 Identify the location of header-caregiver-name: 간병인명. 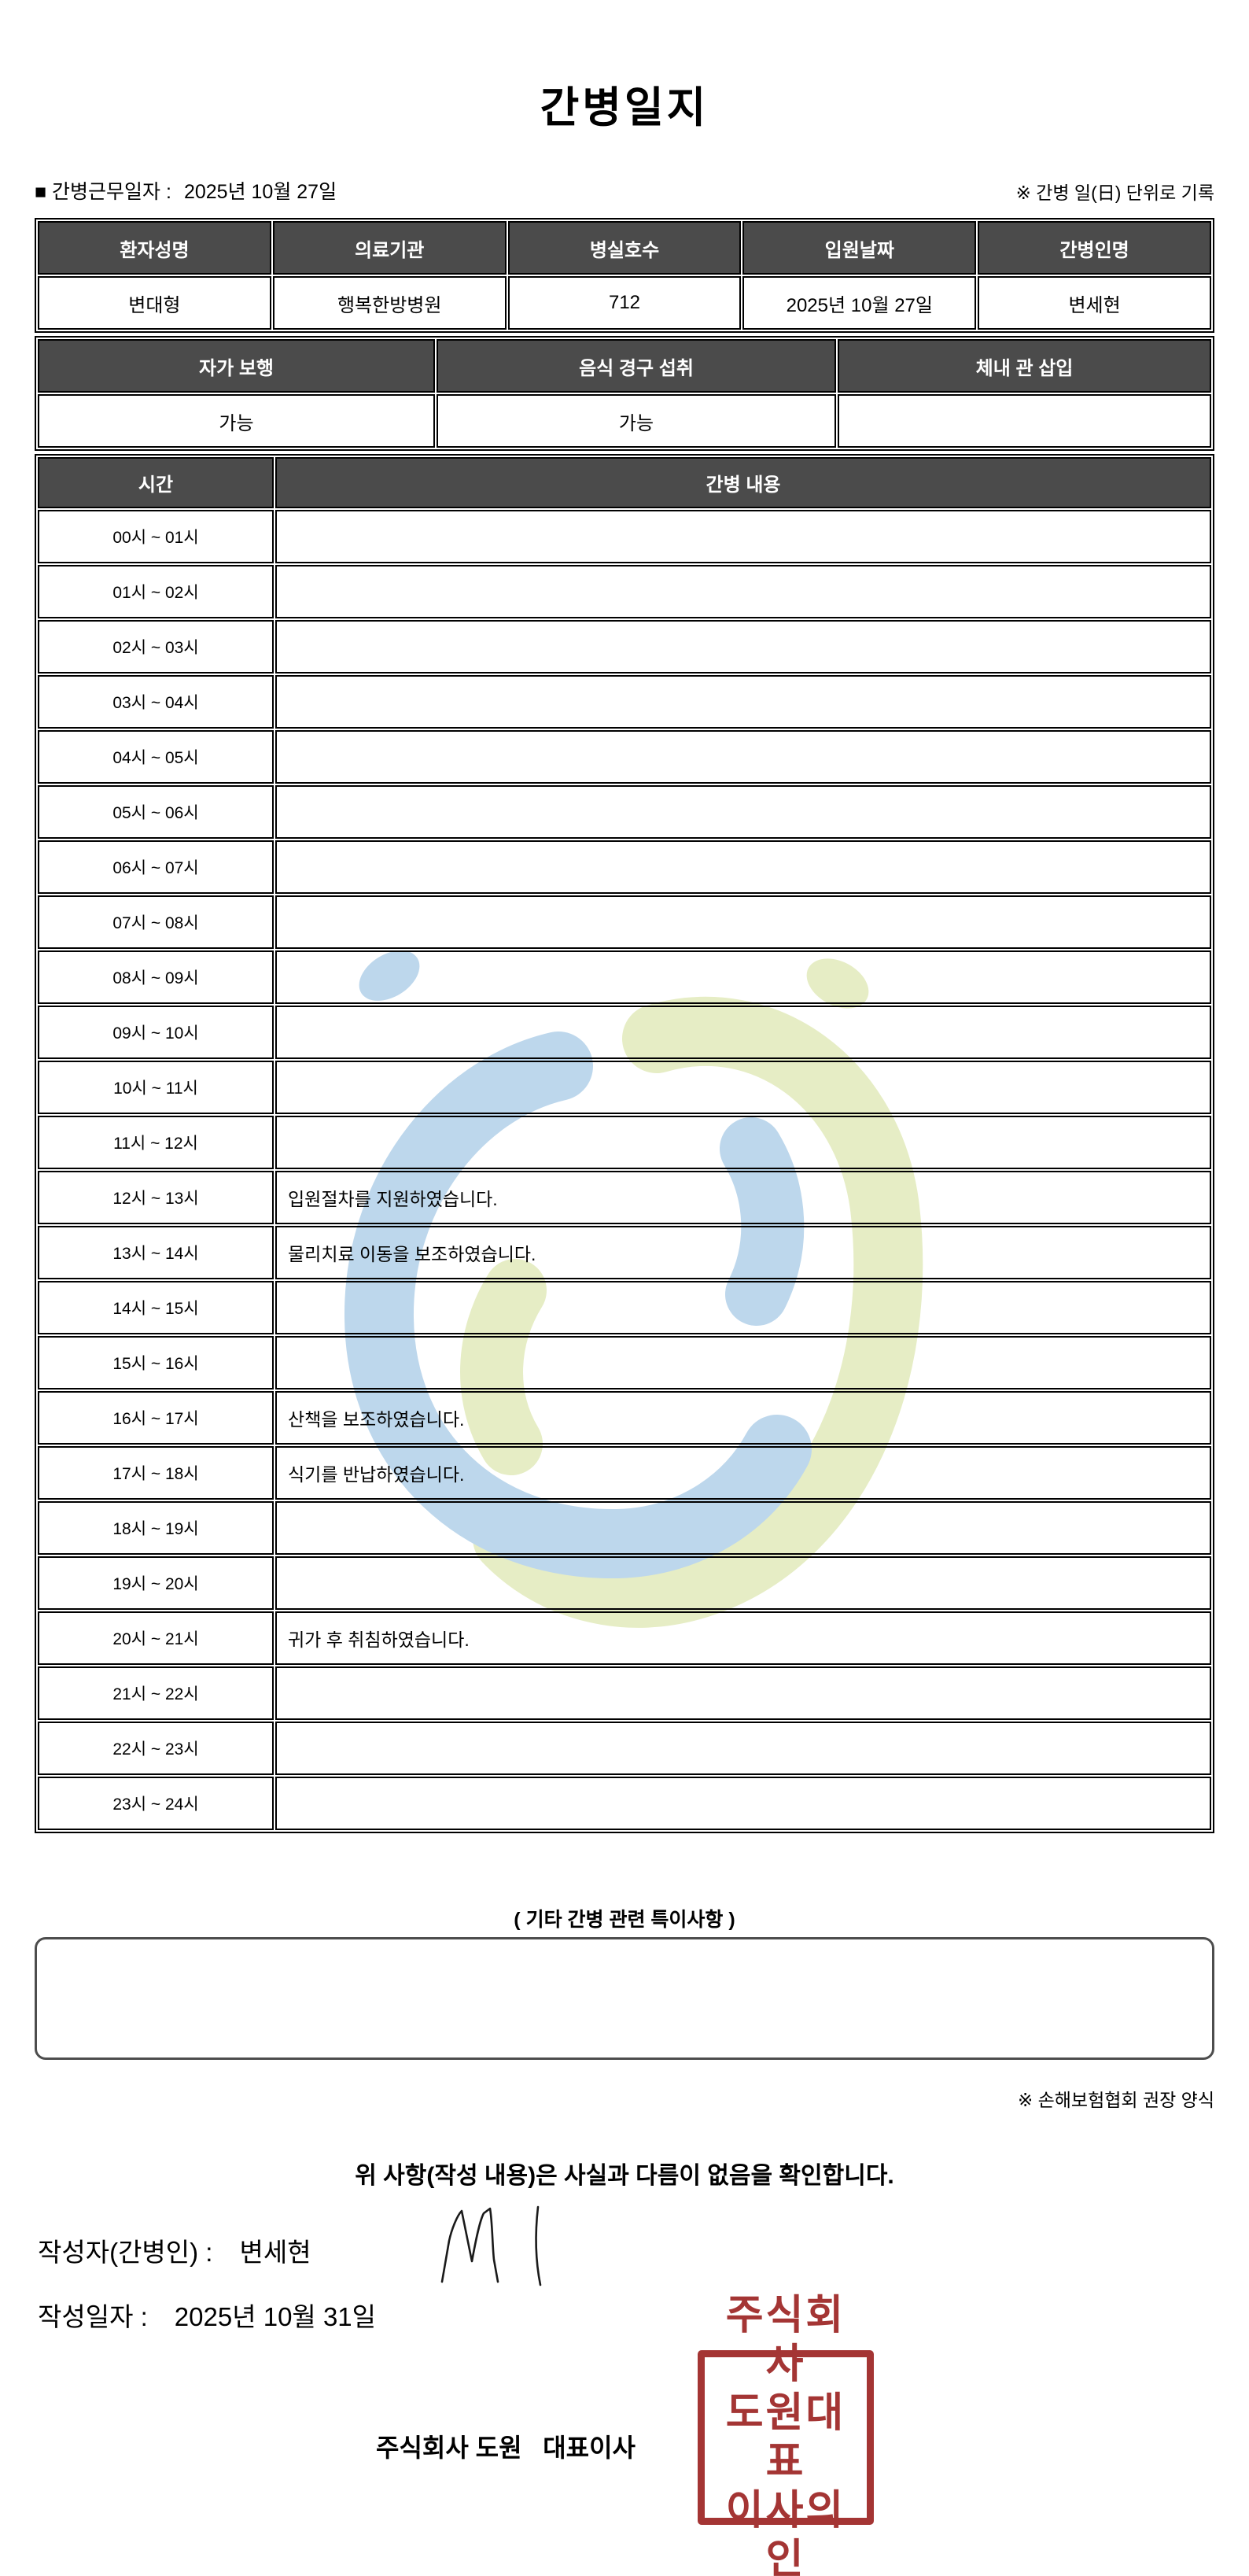
(1094, 248).